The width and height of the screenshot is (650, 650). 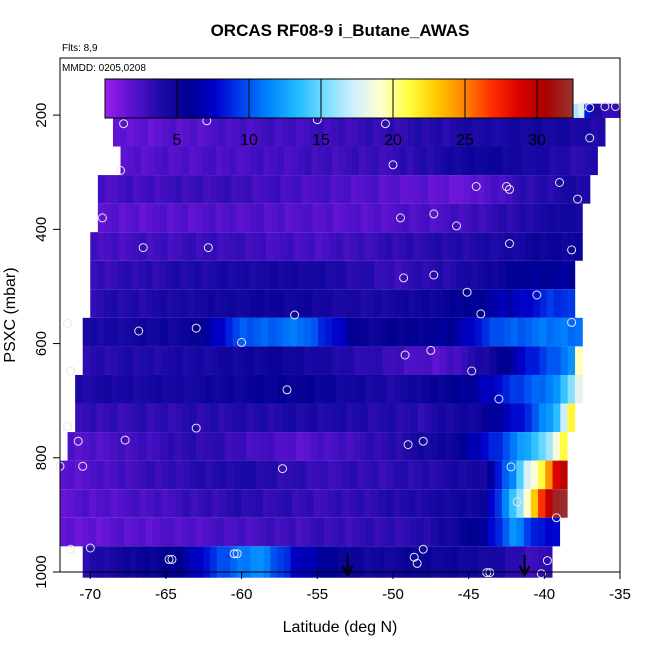 What do you see at coordinates (46, 346) in the screenshot?
I see `y-axis: 200 400 600 800 1000` at bounding box center [46, 346].